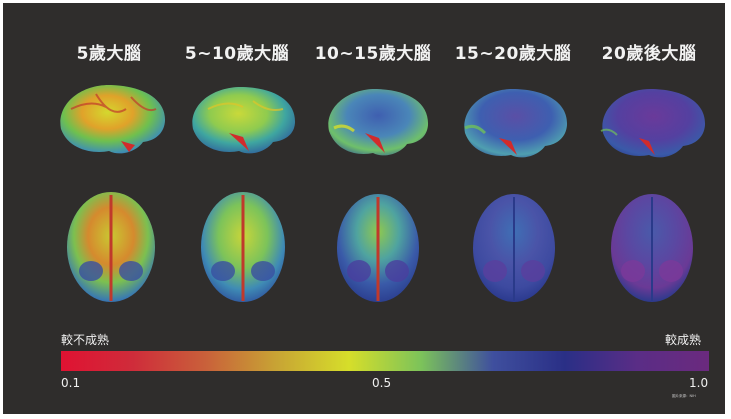 This screenshot has height=419, width=731. What do you see at coordinates (653, 123) in the screenshot?
I see `brain-side-age-20-plus` at bounding box center [653, 123].